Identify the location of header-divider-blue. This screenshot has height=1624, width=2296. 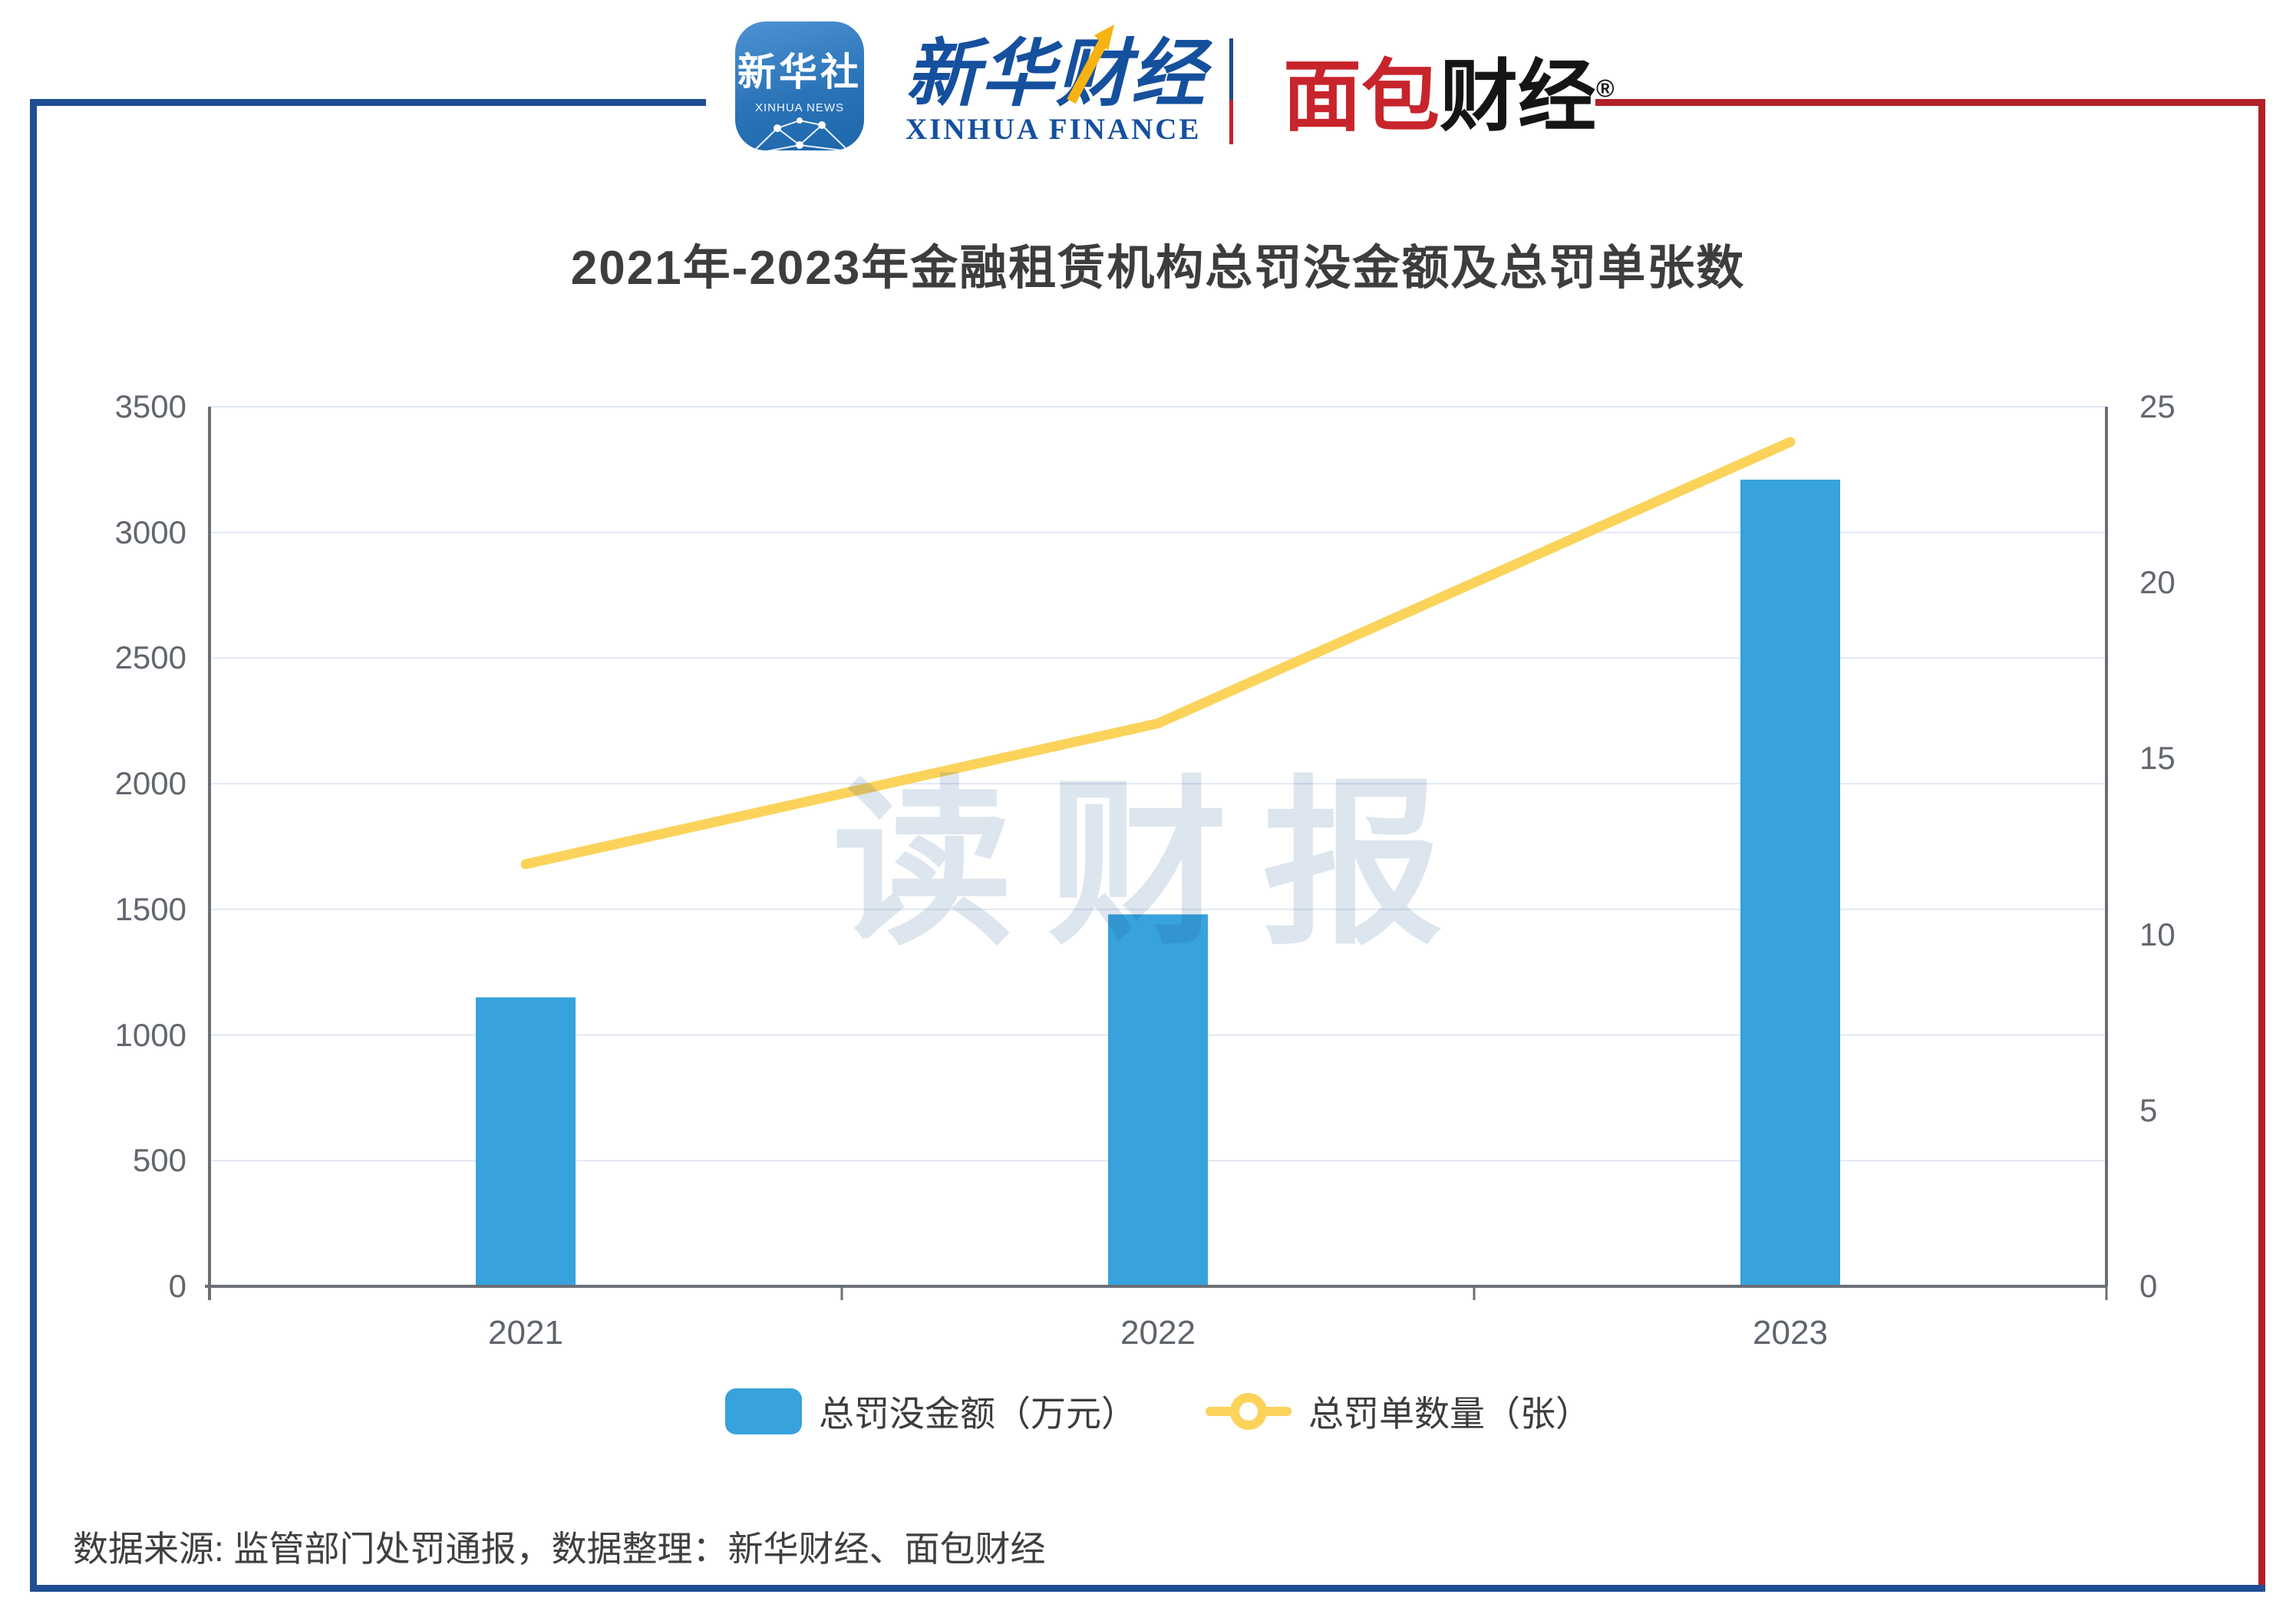
(1231, 69).